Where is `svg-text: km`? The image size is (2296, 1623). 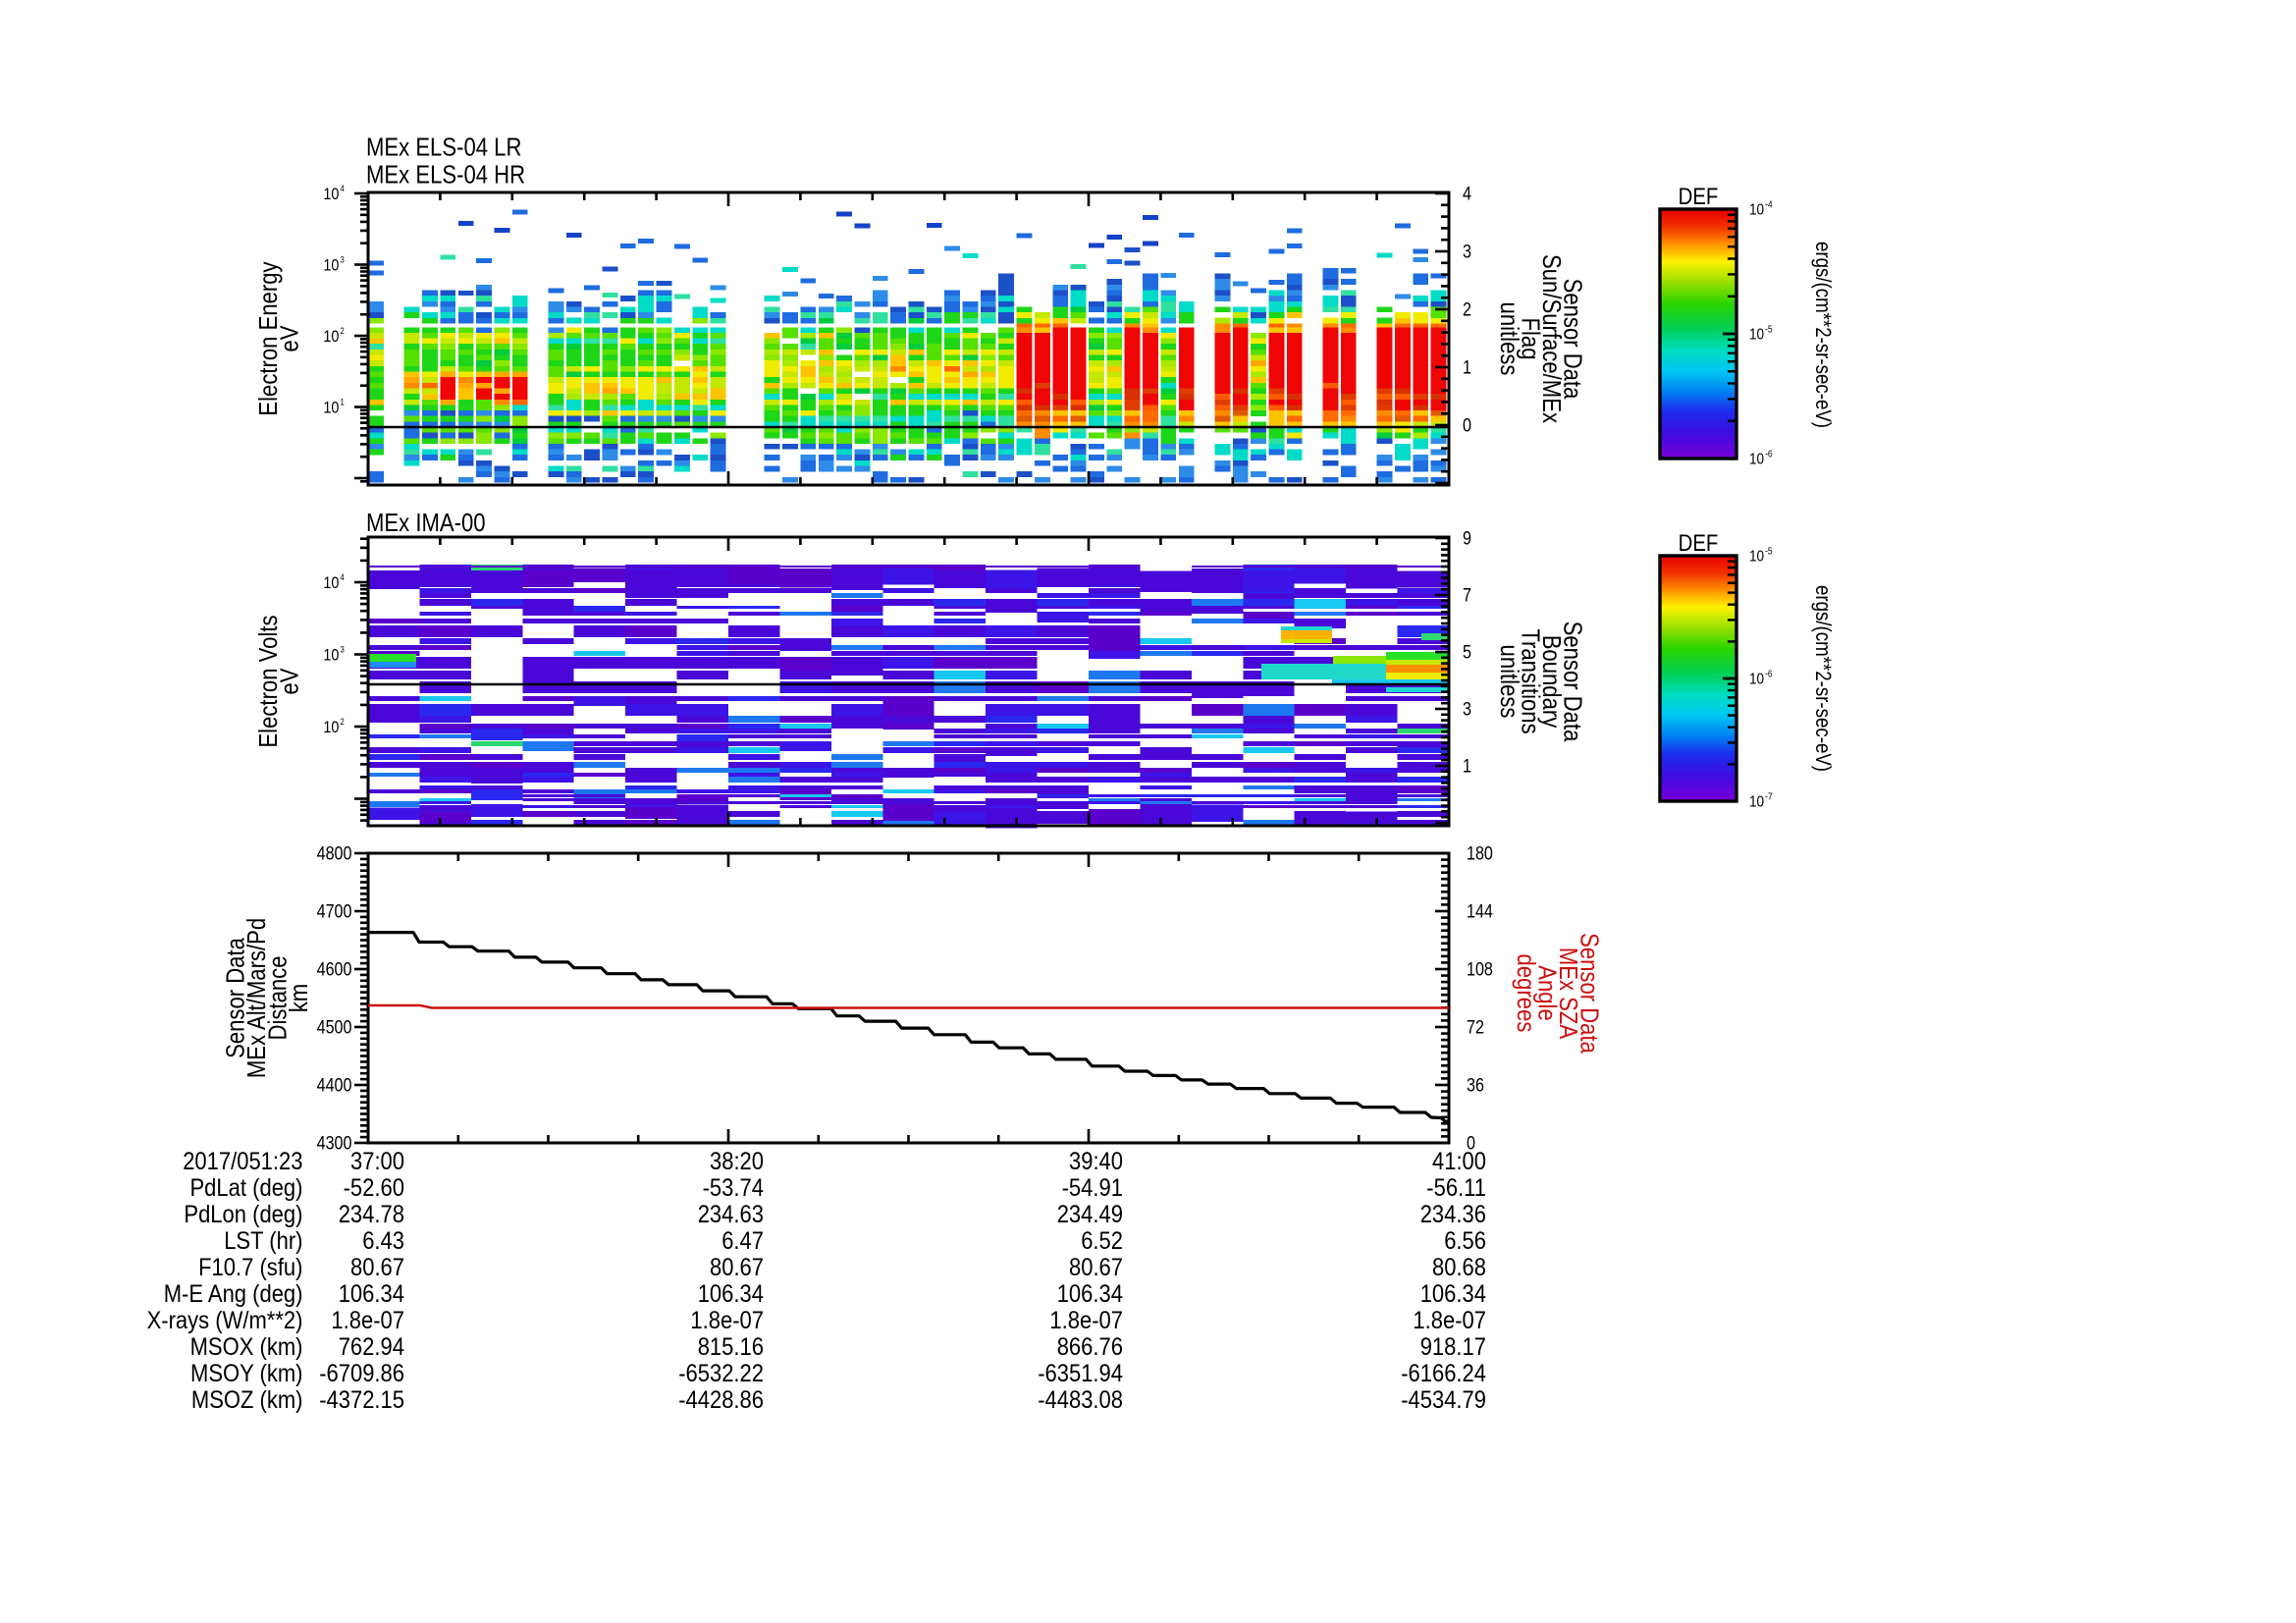 svg-text: km is located at coordinates (299, 998).